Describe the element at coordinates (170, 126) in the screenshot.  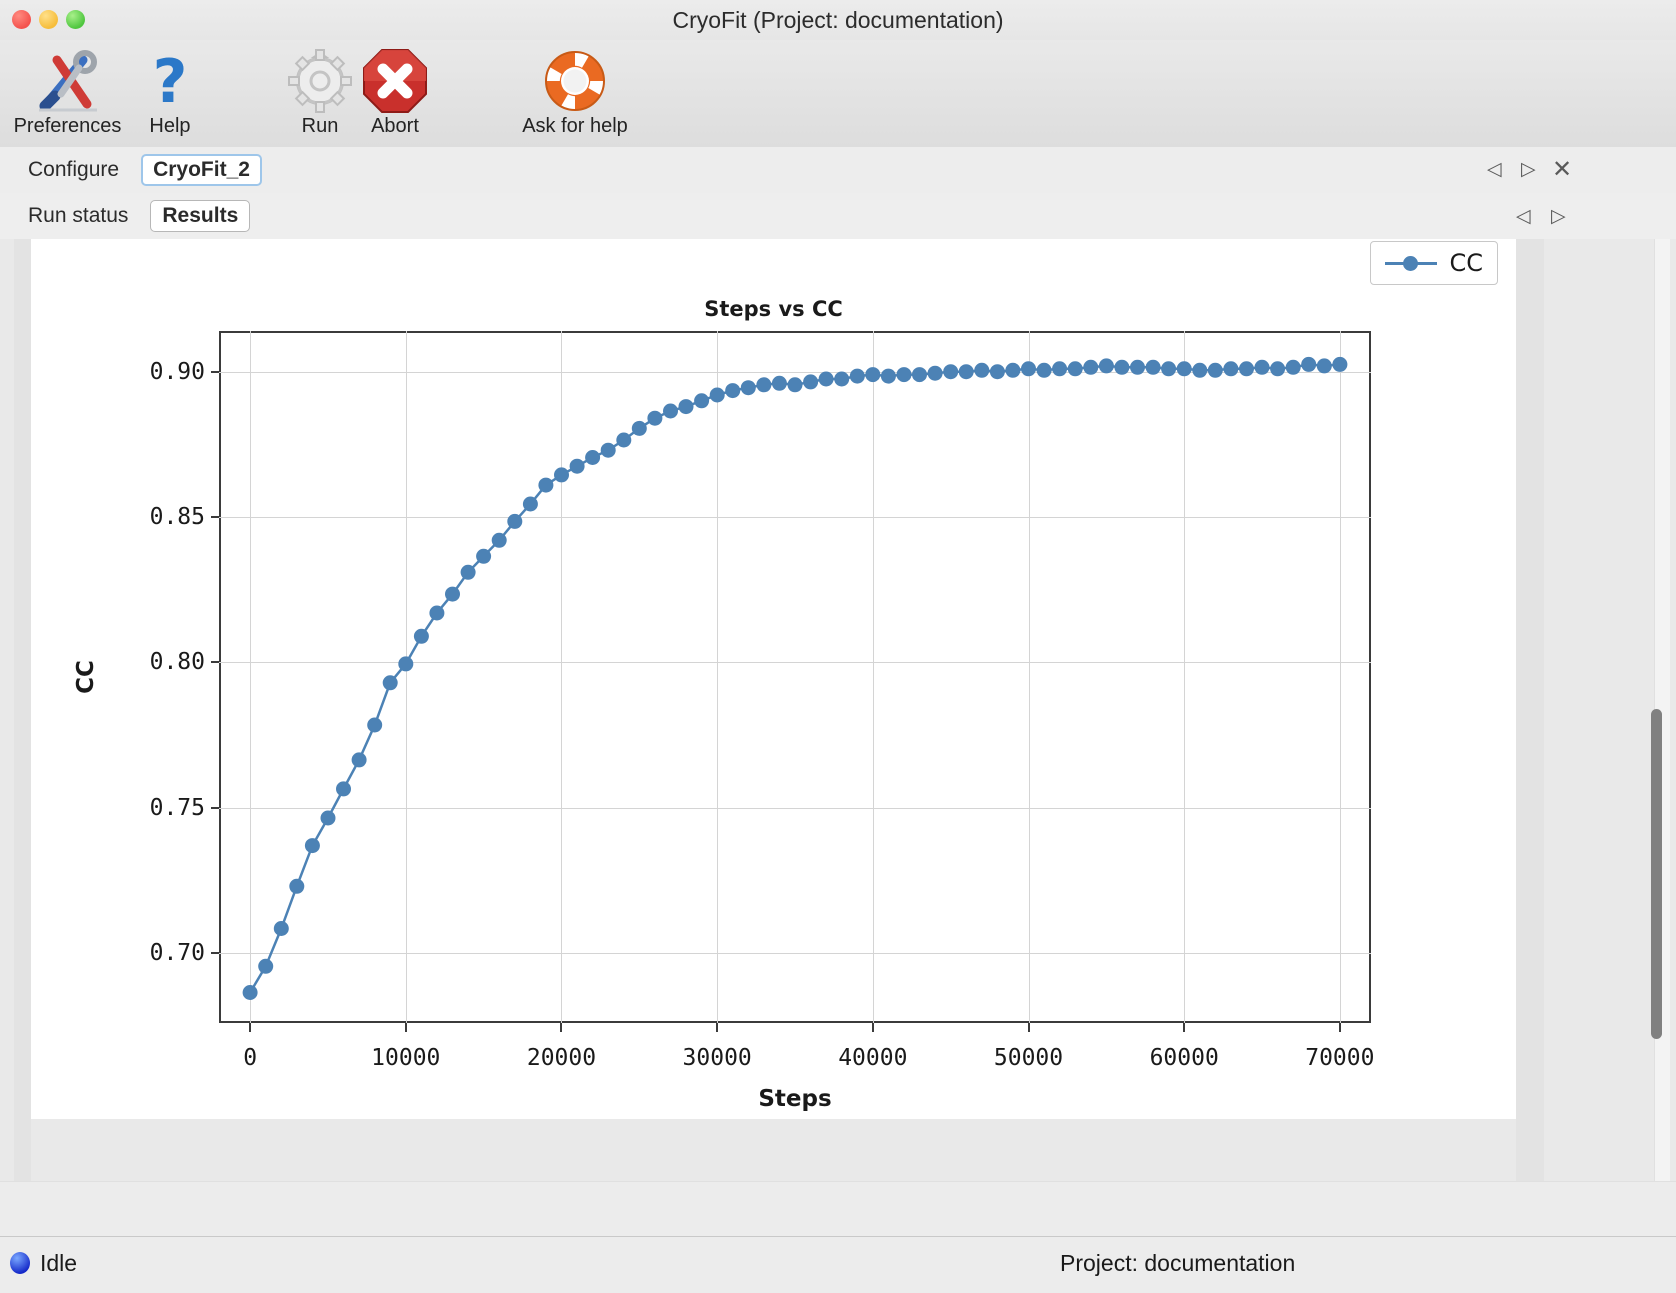
I see `help-label: Help` at that location.